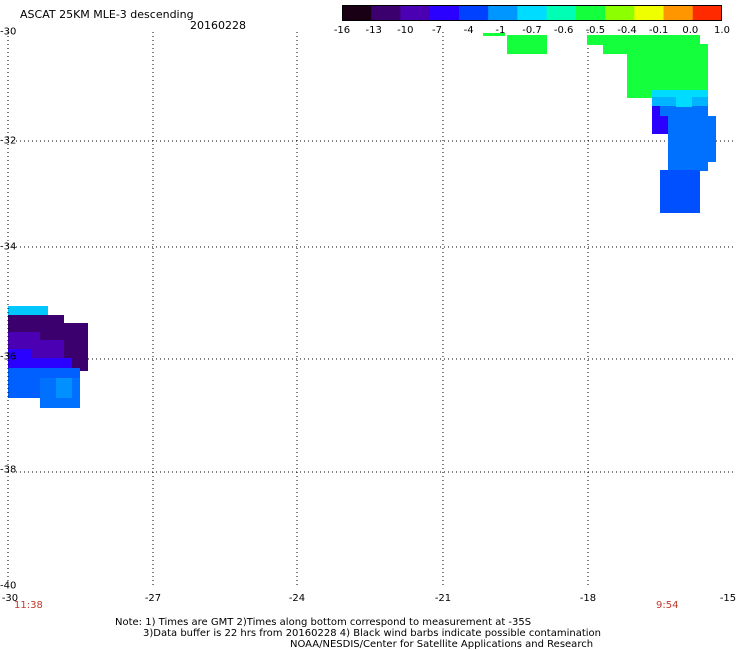 This screenshot has width=740, height=650. Describe the element at coordinates (8, 32) in the screenshot. I see `lat-label-30: -30` at that location.